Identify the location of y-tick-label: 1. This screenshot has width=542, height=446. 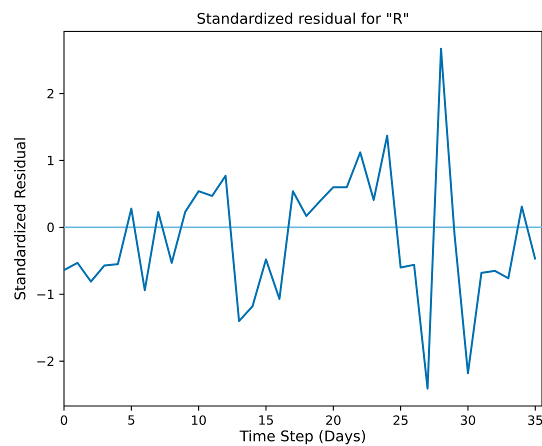
(51, 161).